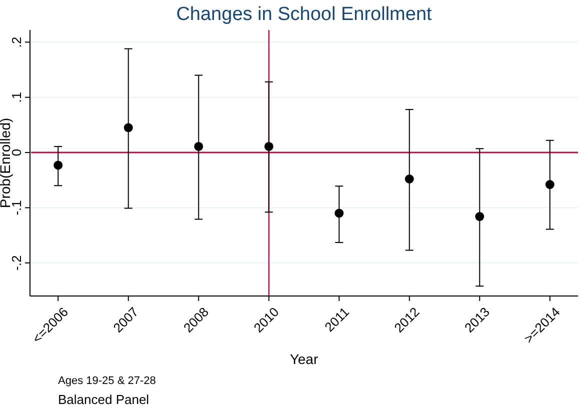 Image resolution: width=587 pixels, height=411 pixels. Describe the element at coordinates (304, 14) in the screenshot. I see `chart-title: Changes in School Enrollment` at that location.